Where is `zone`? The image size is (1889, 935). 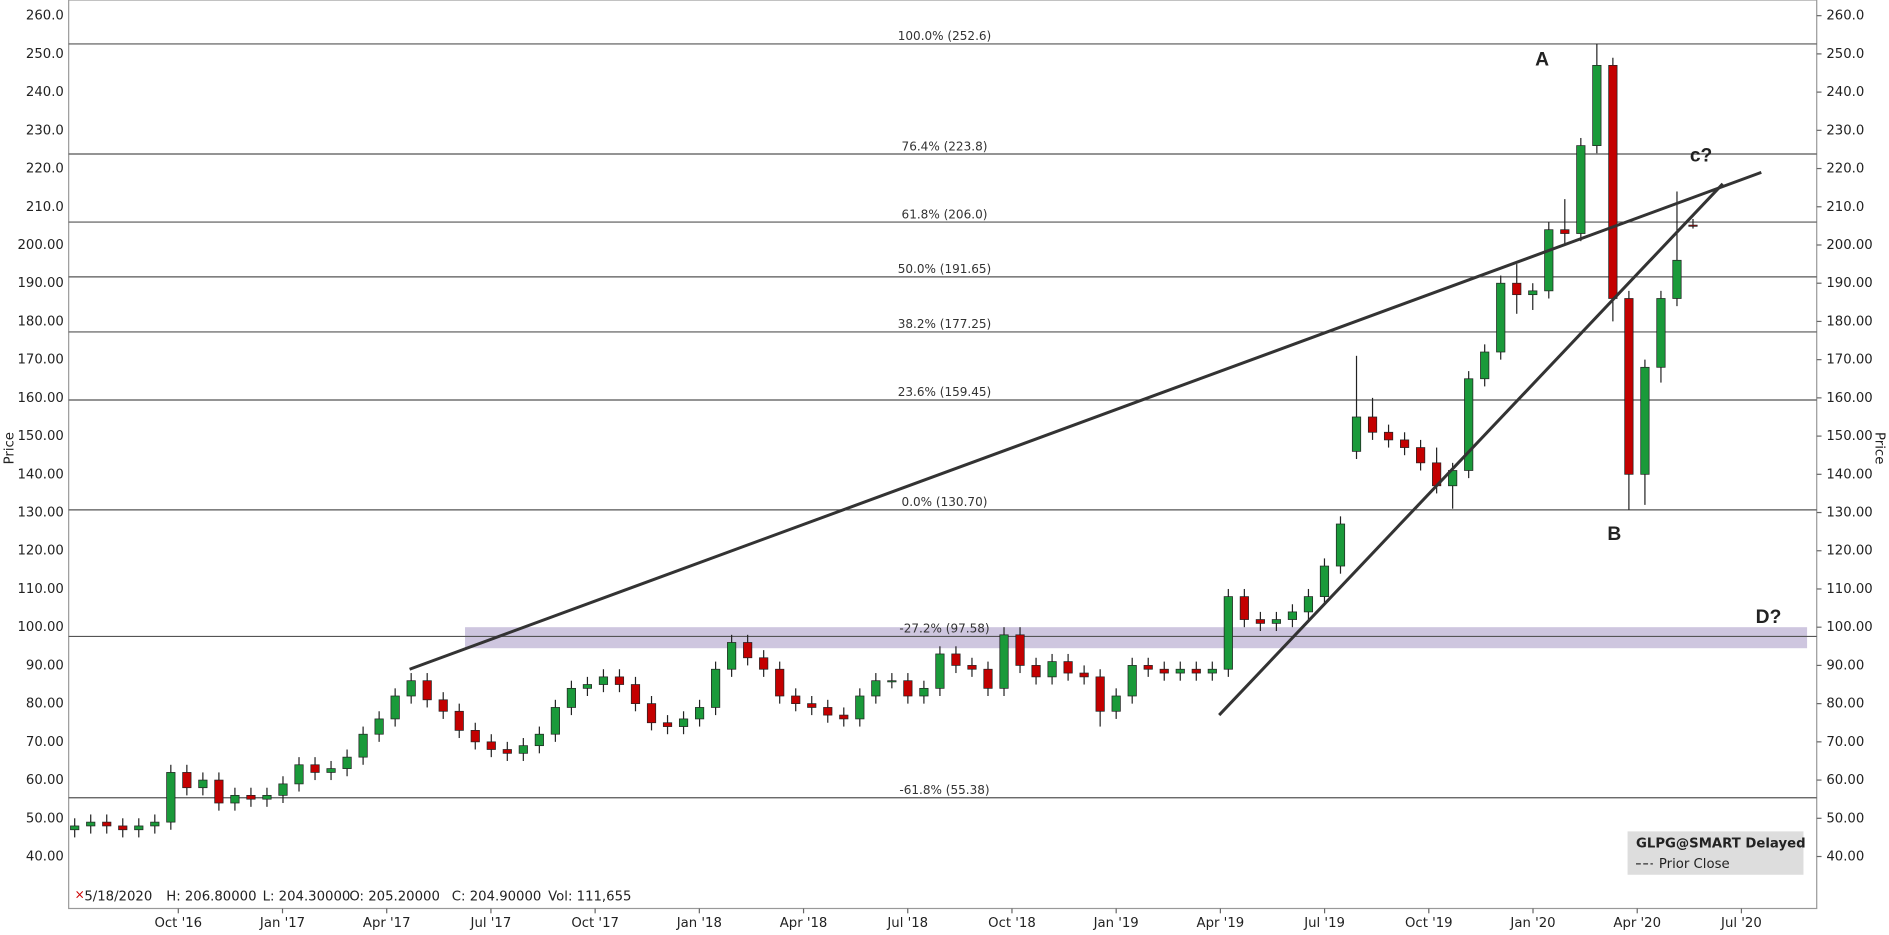
zone is located at coordinates (1136, 638).